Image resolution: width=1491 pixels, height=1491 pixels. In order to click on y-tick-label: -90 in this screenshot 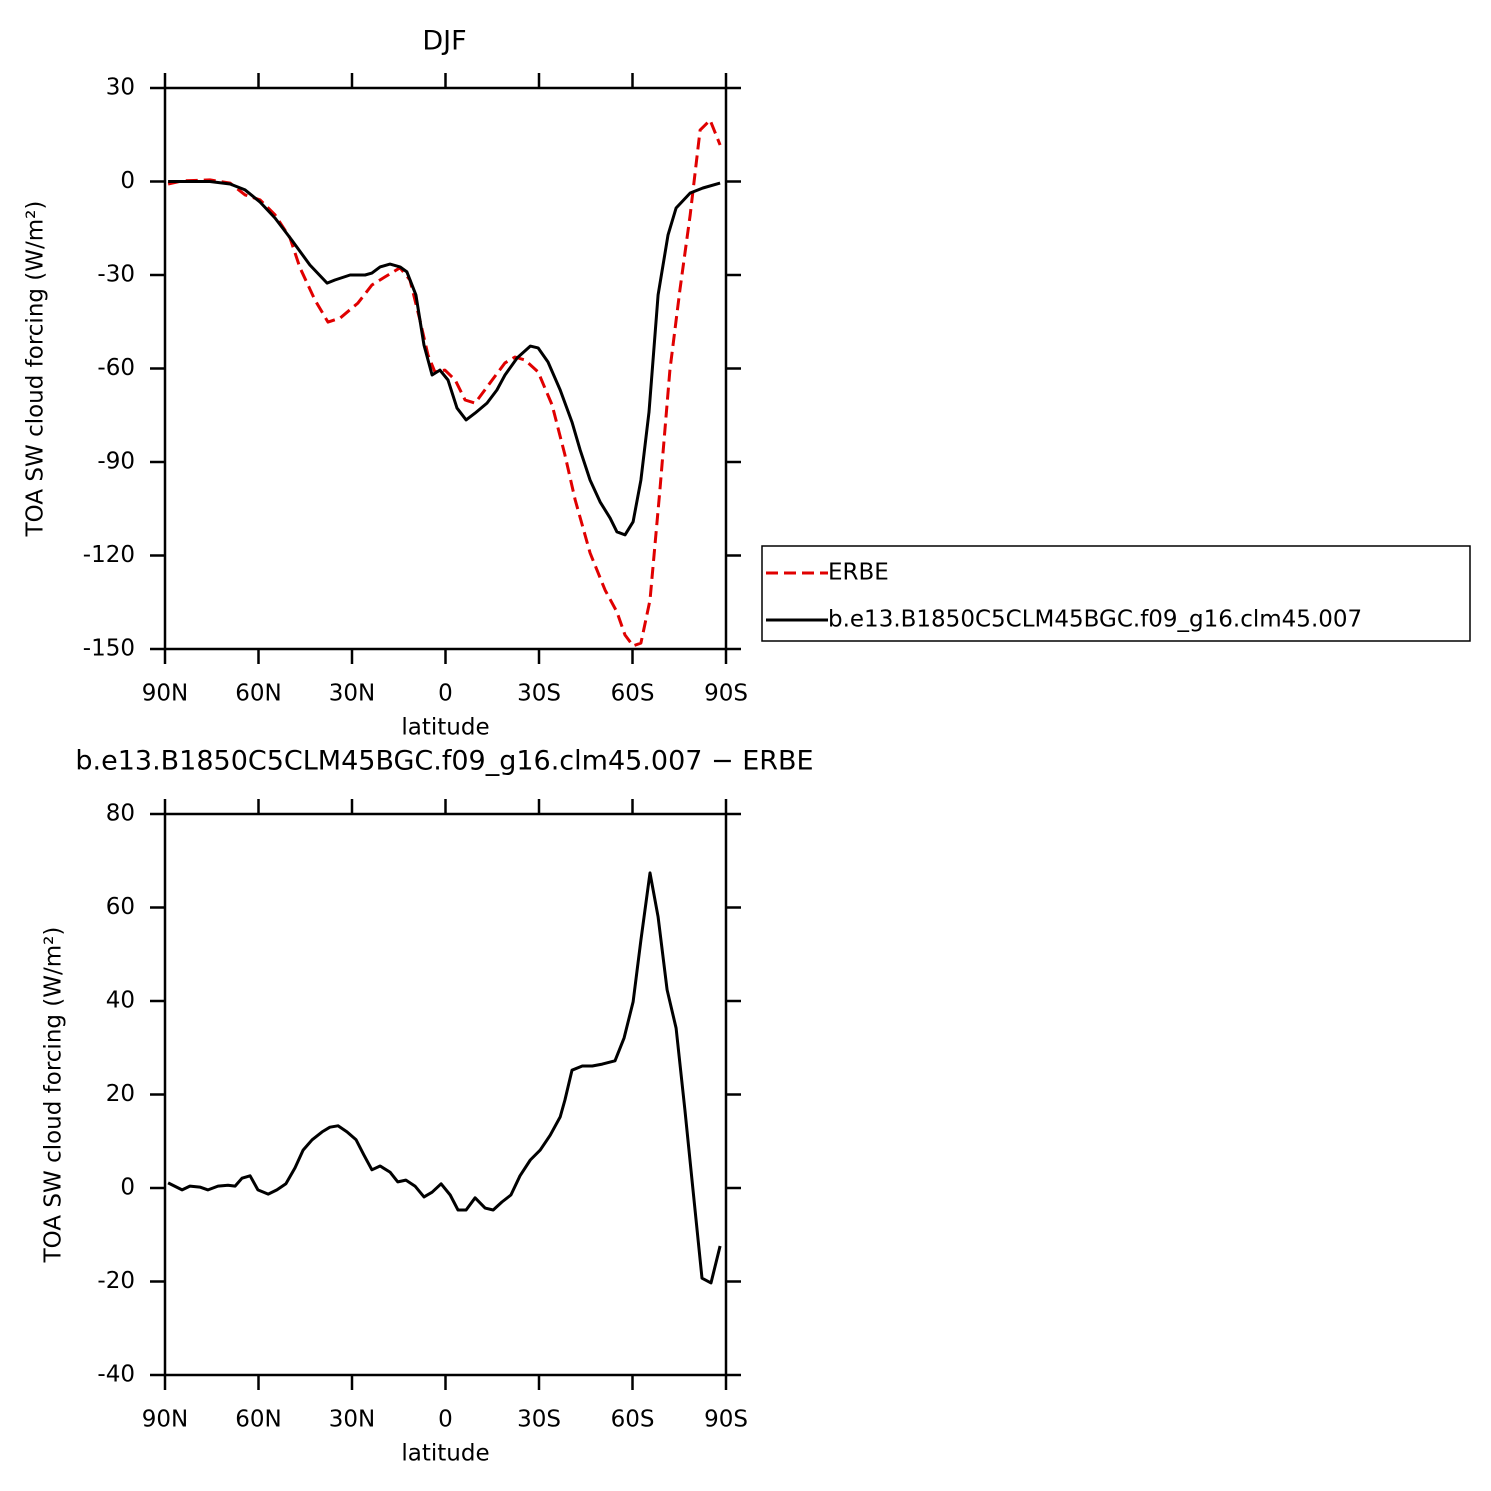, I will do `click(116, 462)`.